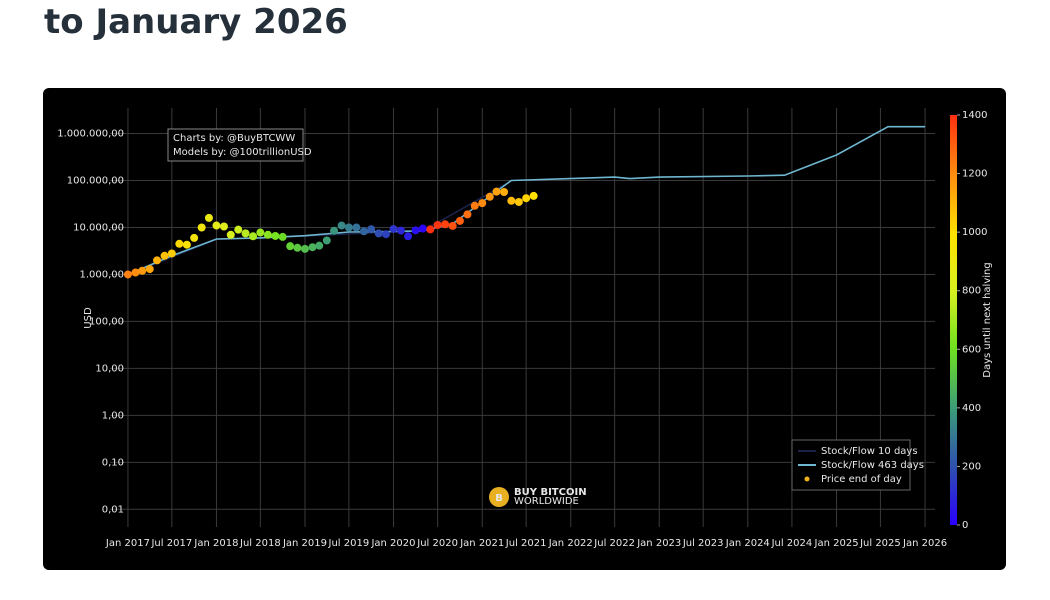 Image resolution: width=1050 pixels, height=600 pixels. I want to click on x-tick-label: Jul 2024, so click(792, 543).